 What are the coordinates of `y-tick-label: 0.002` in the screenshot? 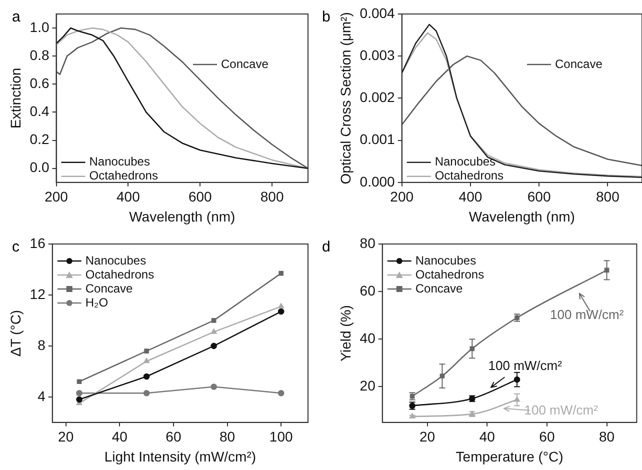 It's located at (378, 97).